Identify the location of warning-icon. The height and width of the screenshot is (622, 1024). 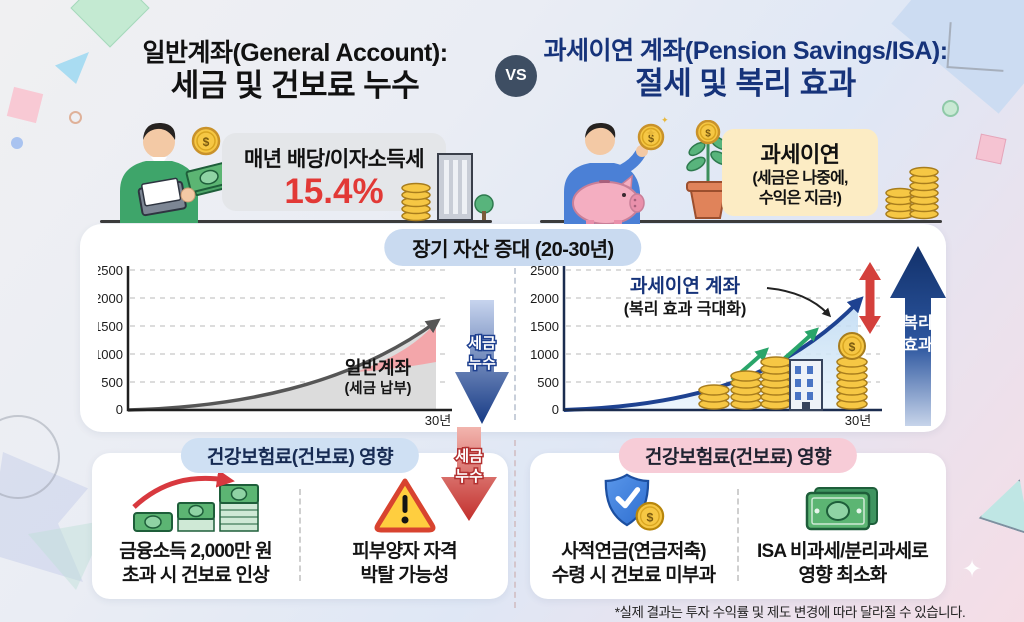
(404, 505).